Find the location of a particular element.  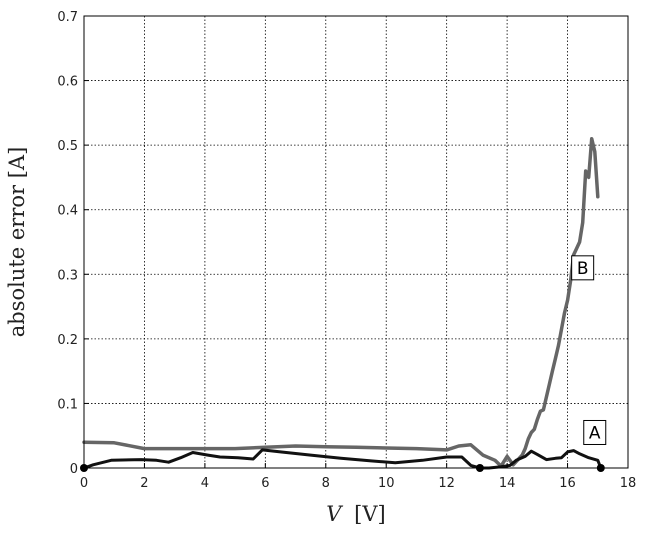

annotations: BA is located at coordinates (589, 350).